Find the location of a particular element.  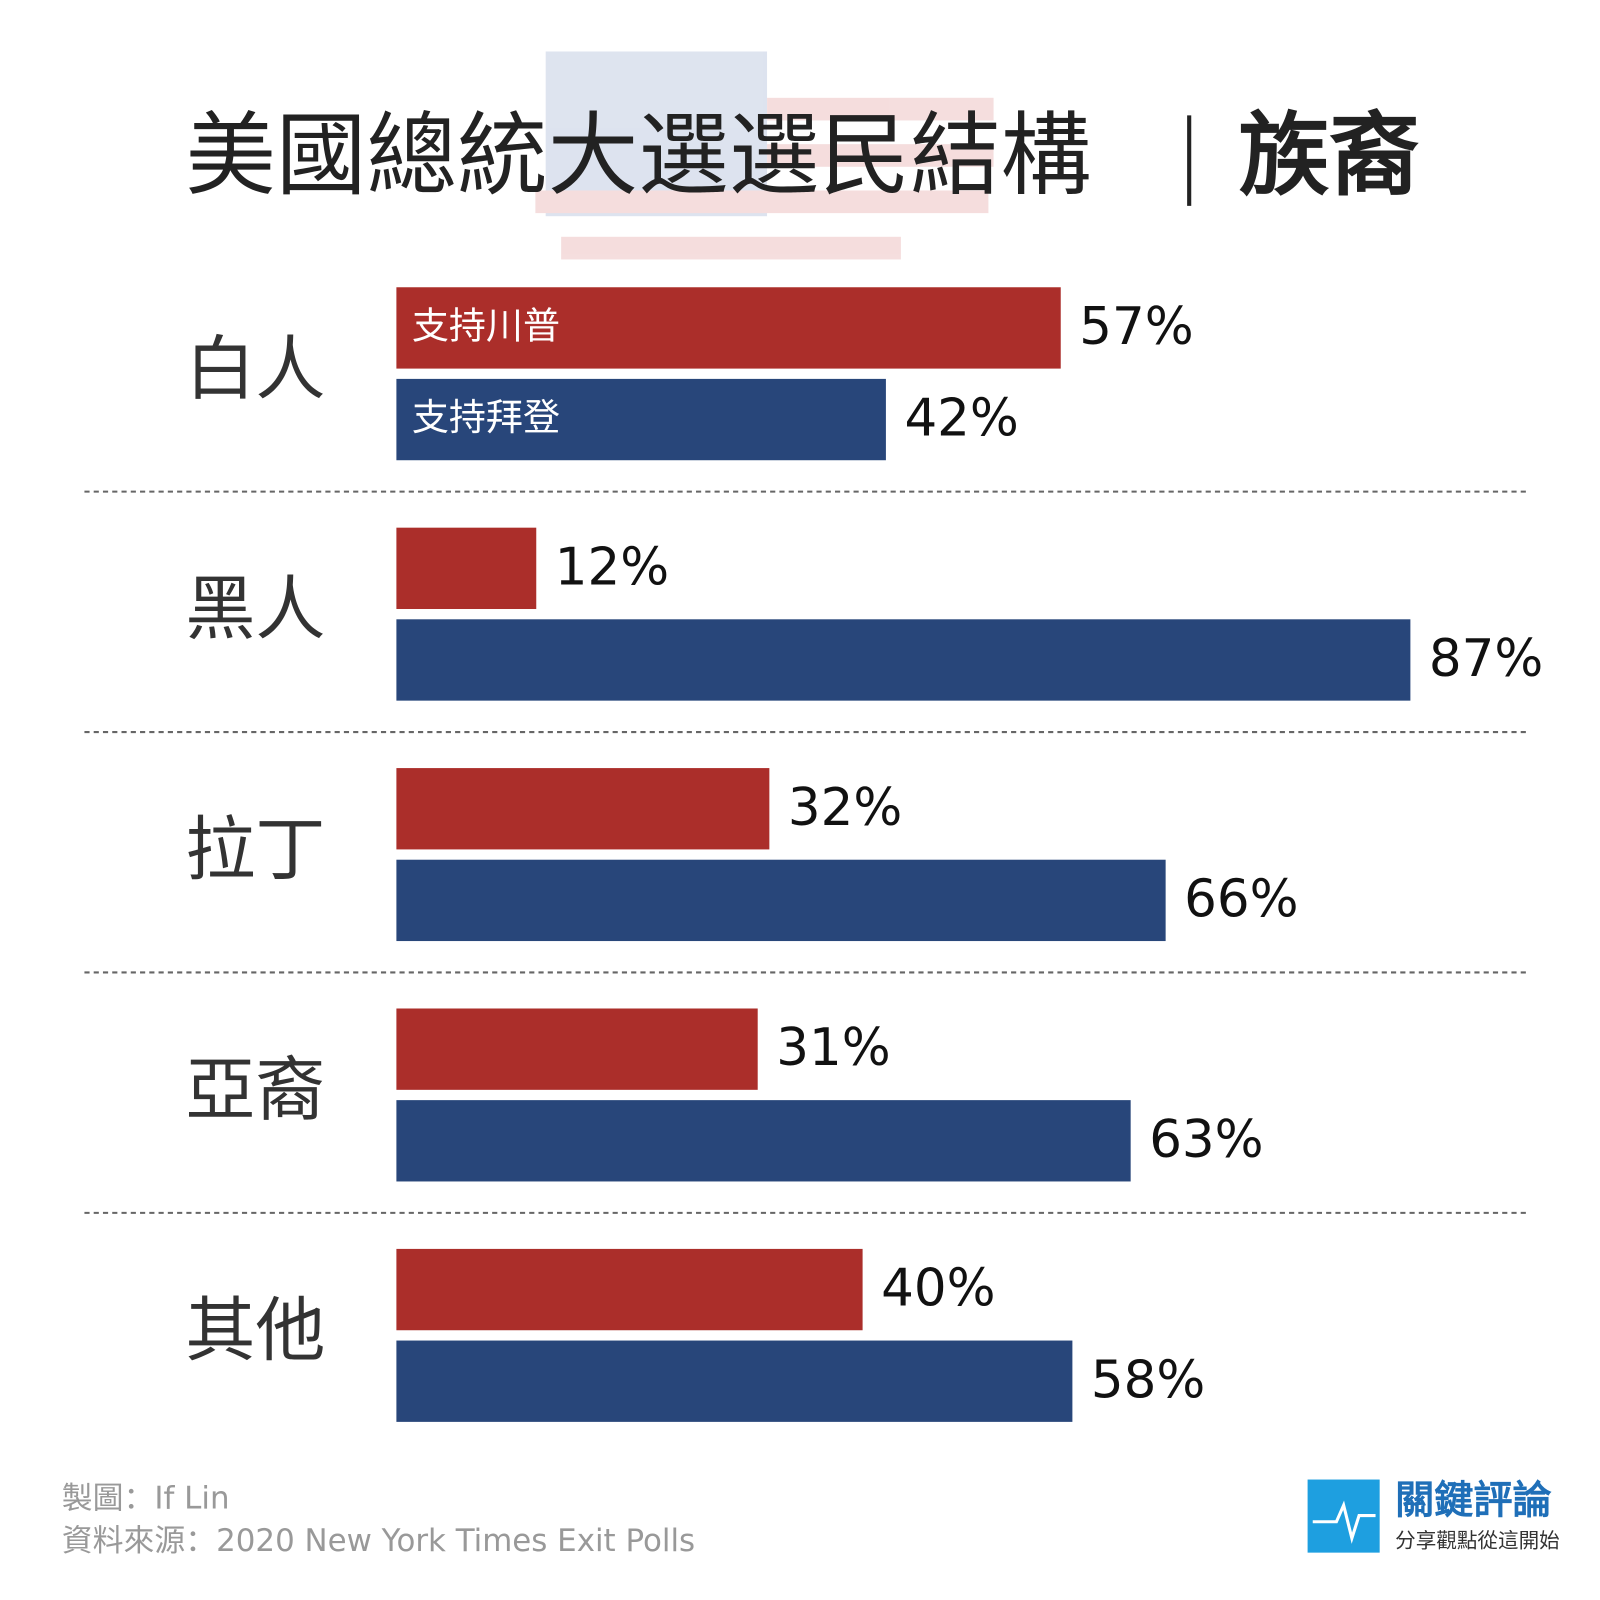

flag-background is located at coordinates (764, 155).